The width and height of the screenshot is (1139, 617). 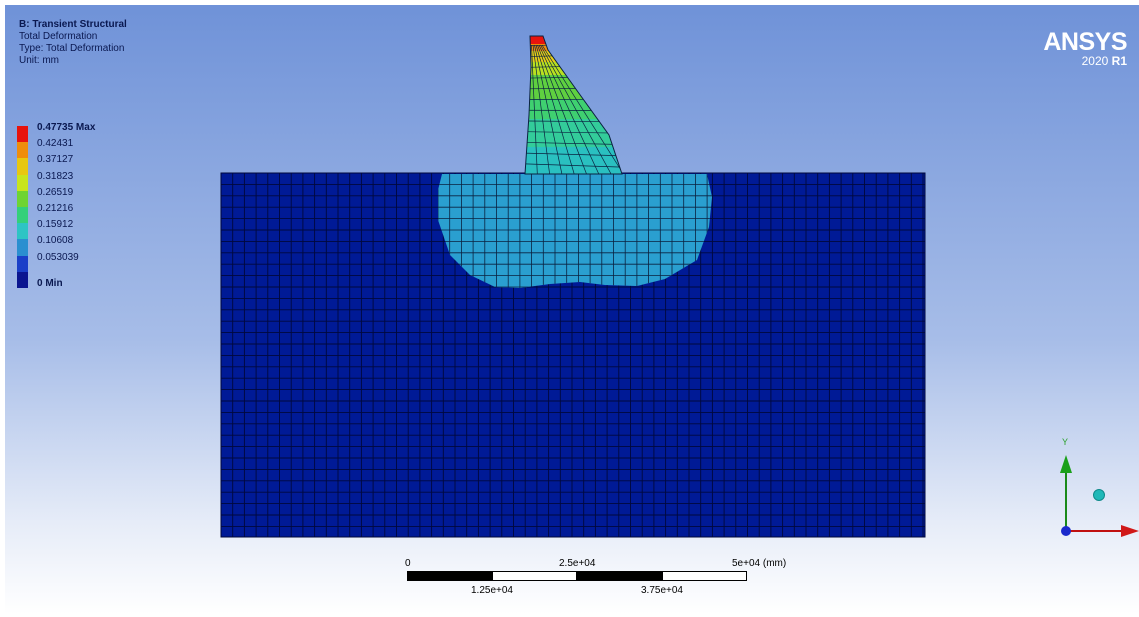 What do you see at coordinates (55, 241) in the screenshot?
I see `legend-label: 0.10608` at bounding box center [55, 241].